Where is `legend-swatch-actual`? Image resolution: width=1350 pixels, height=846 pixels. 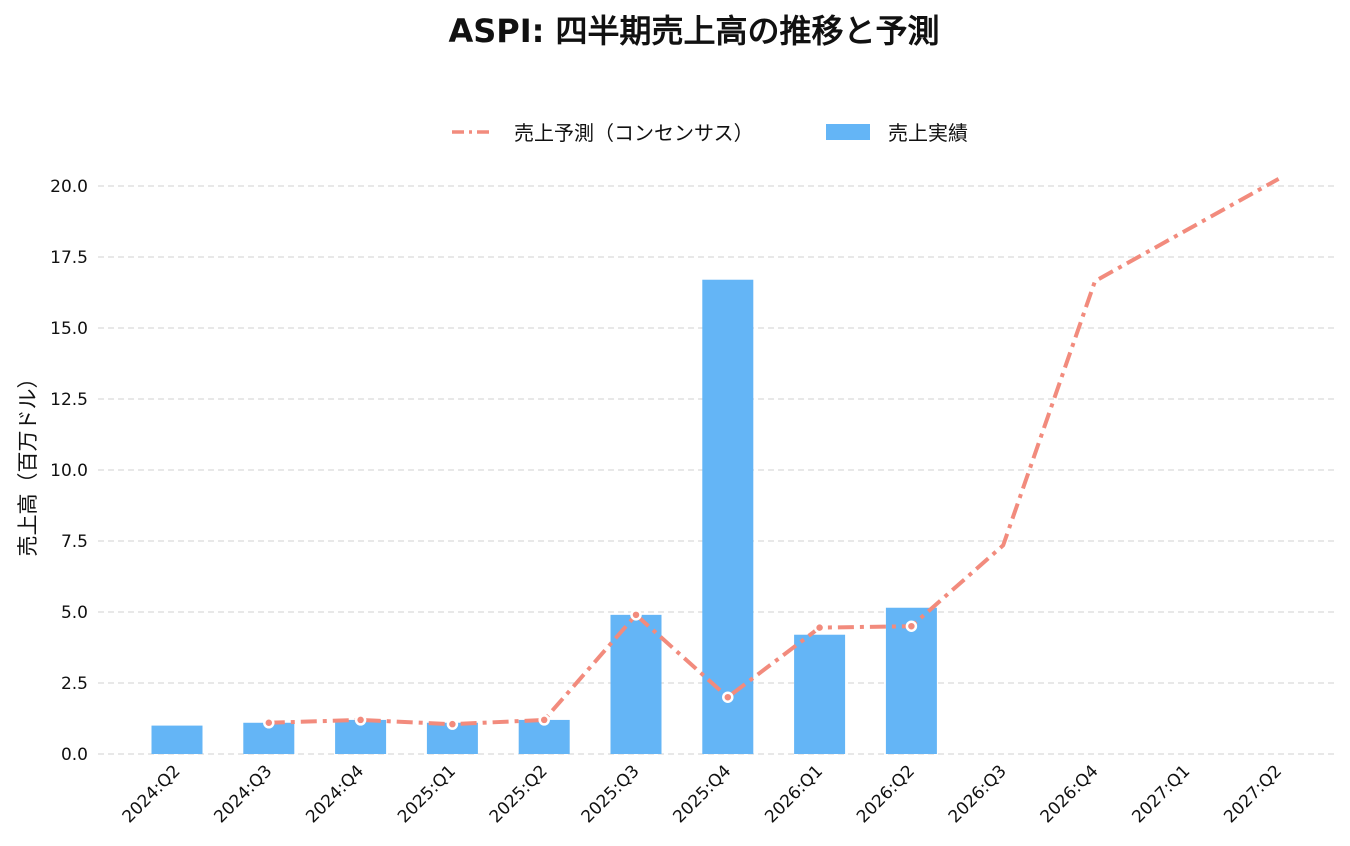 legend-swatch-actual is located at coordinates (848, 132).